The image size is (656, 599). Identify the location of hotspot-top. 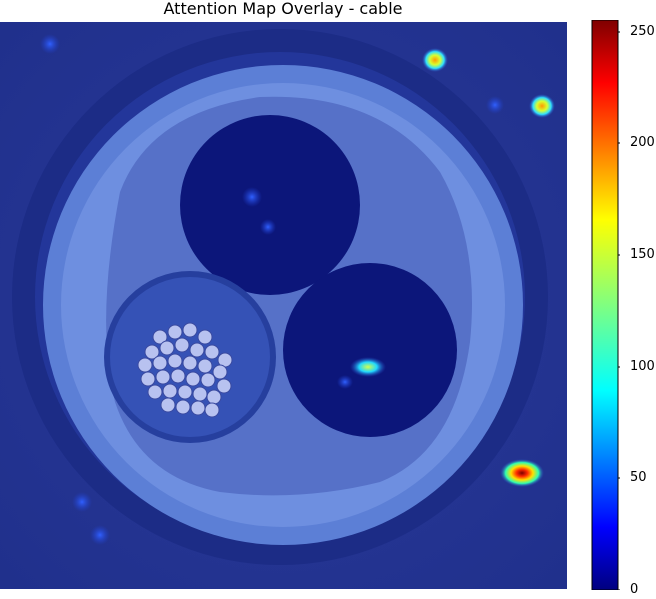
(435, 60).